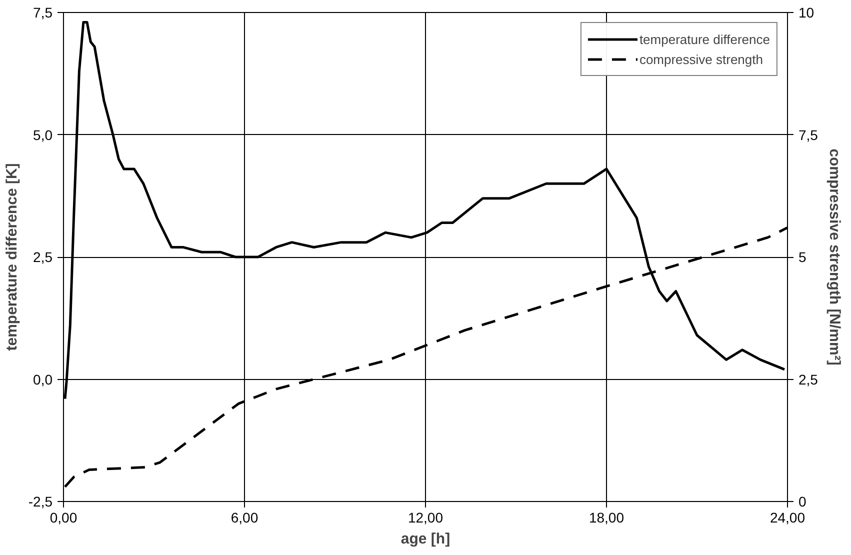  I want to click on y2-tick-label: 0, so click(802, 502).